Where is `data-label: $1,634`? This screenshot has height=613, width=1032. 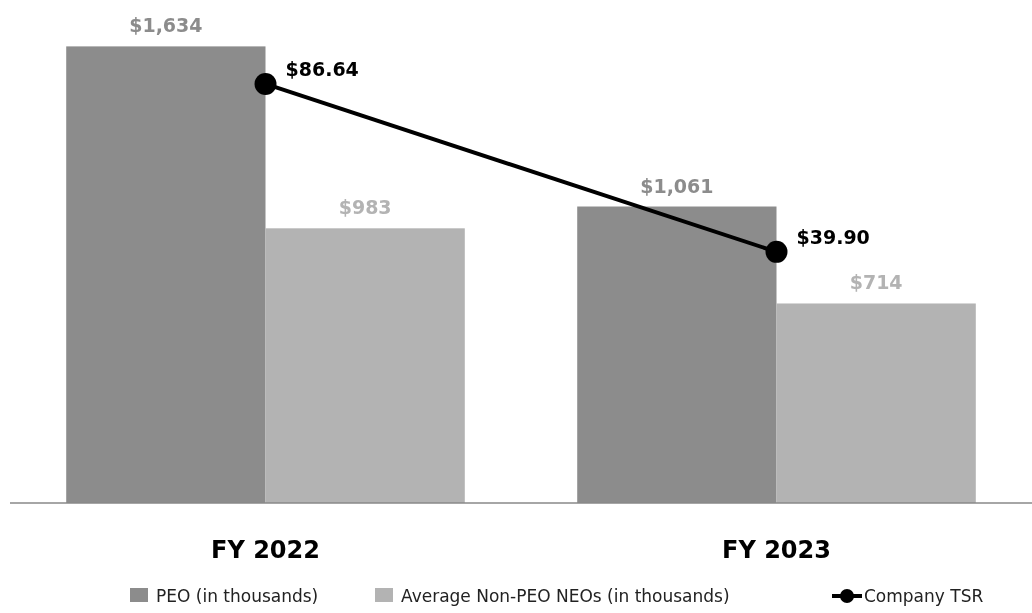 data-label: $1,634 is located at coordinates (166, 25).